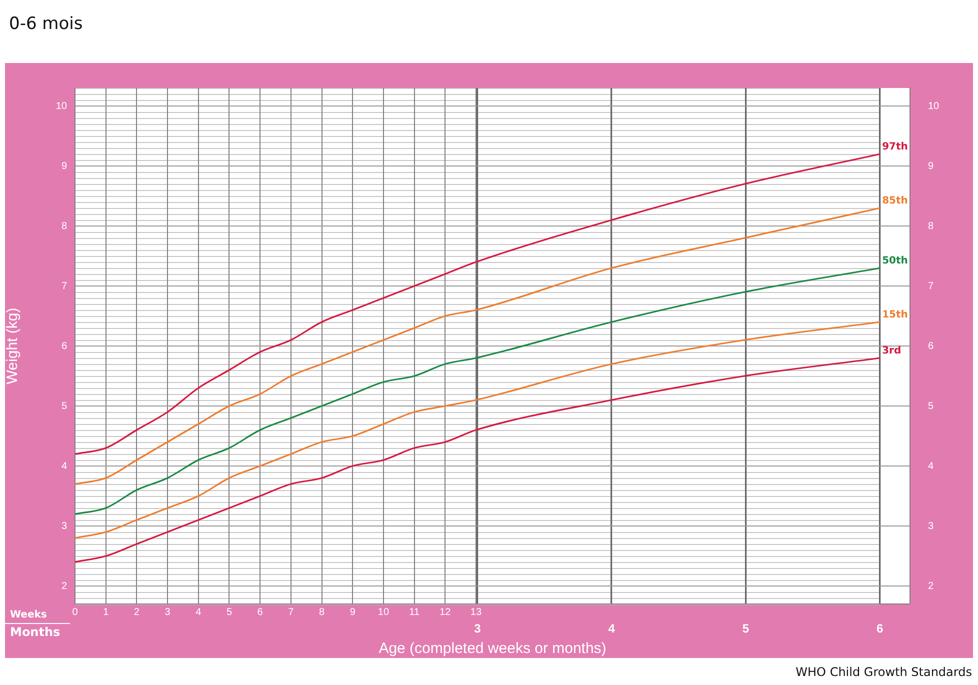 The width and height of the screenshot is (978, 685). I want to click on series-label: 3rd, so click(892, 351).